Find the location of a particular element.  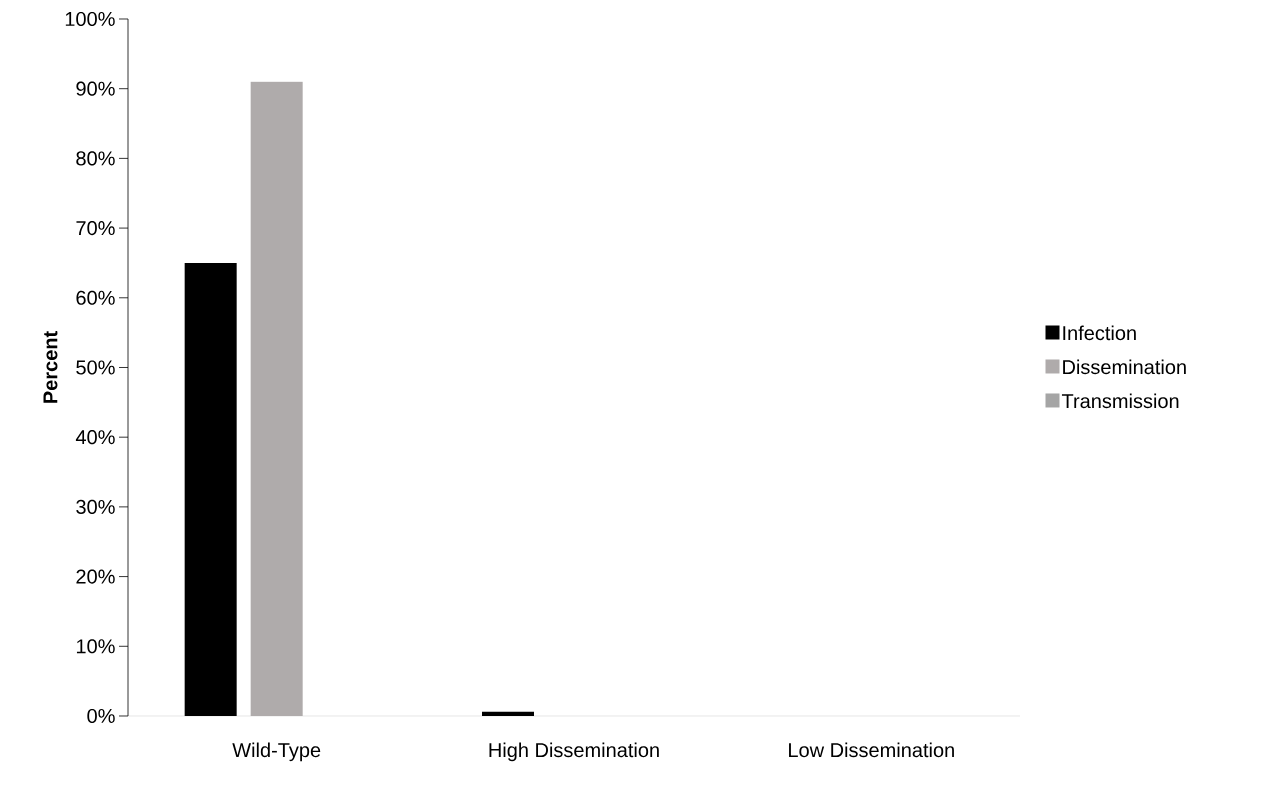

y-tick-label: 50% is located at coordinates (95, 367).